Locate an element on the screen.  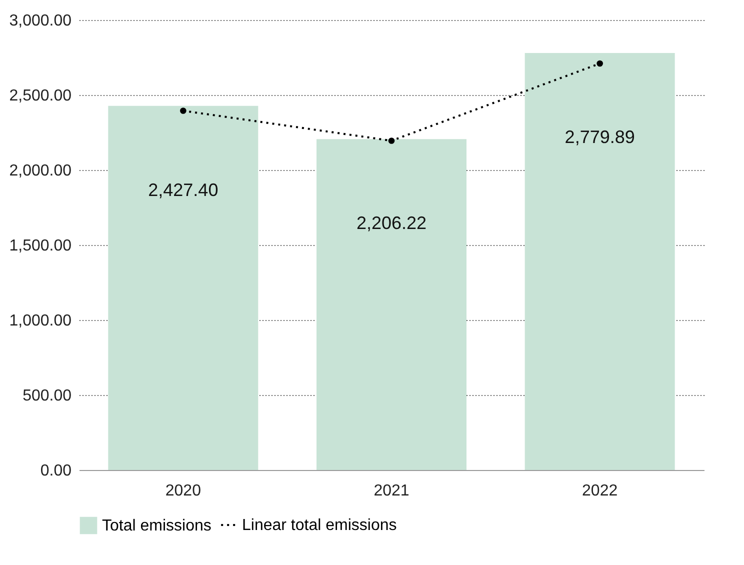
legend-label: Linear total emissions is located at coordinates (319, 525).